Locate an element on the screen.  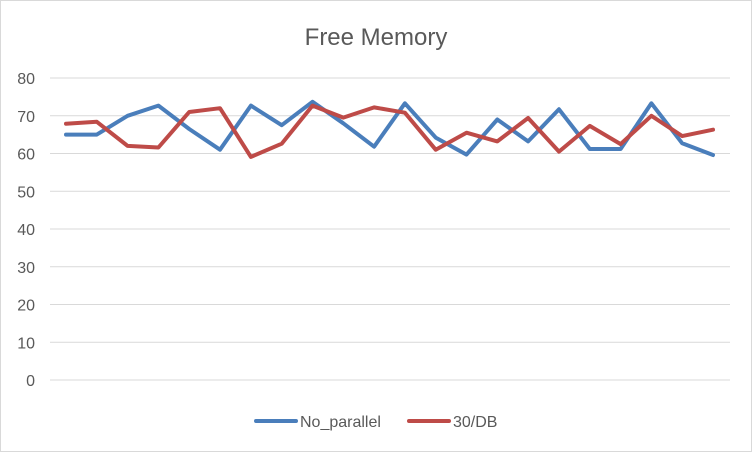
legend-label: 30/DB is located at coordinates (475, 422).